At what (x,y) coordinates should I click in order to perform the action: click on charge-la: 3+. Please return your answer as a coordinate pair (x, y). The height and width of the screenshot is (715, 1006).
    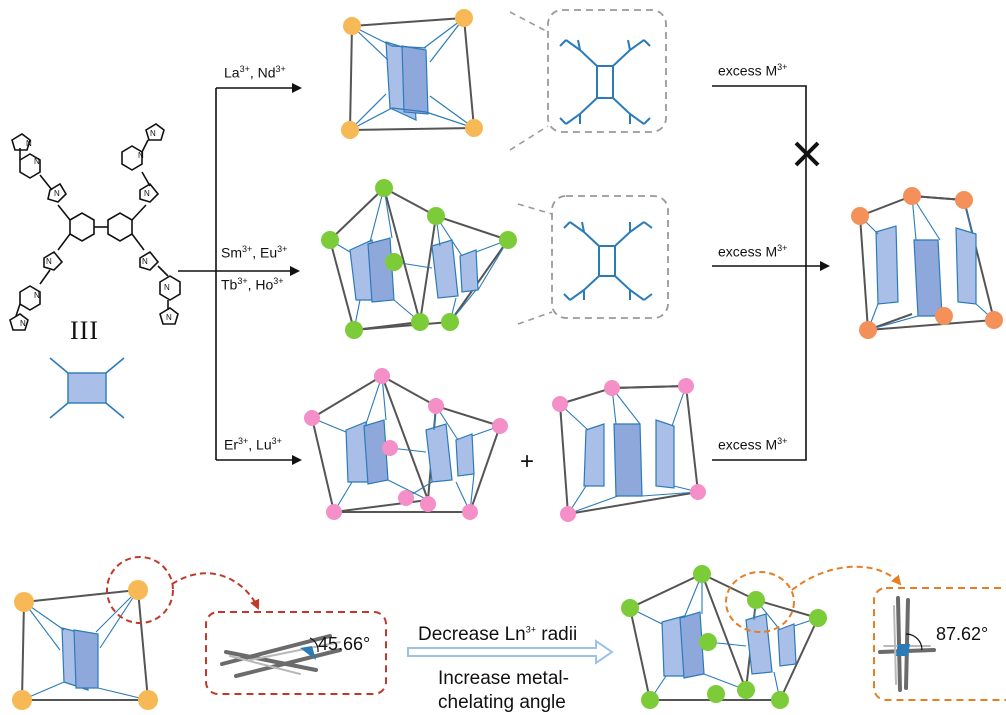
    Looking at the image, I should click on (244, 69).